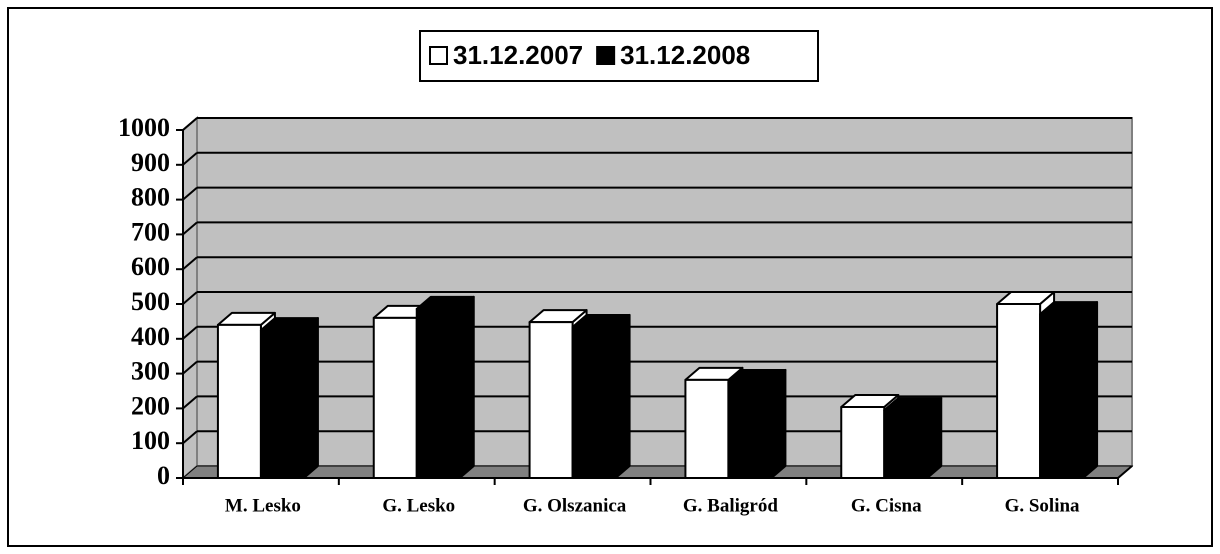 The image size is (1220, 554). What do you see at coordinates (150, 231) in the screenshot?
I see `y-tick-label: 700` at bounding box center [150, 231].